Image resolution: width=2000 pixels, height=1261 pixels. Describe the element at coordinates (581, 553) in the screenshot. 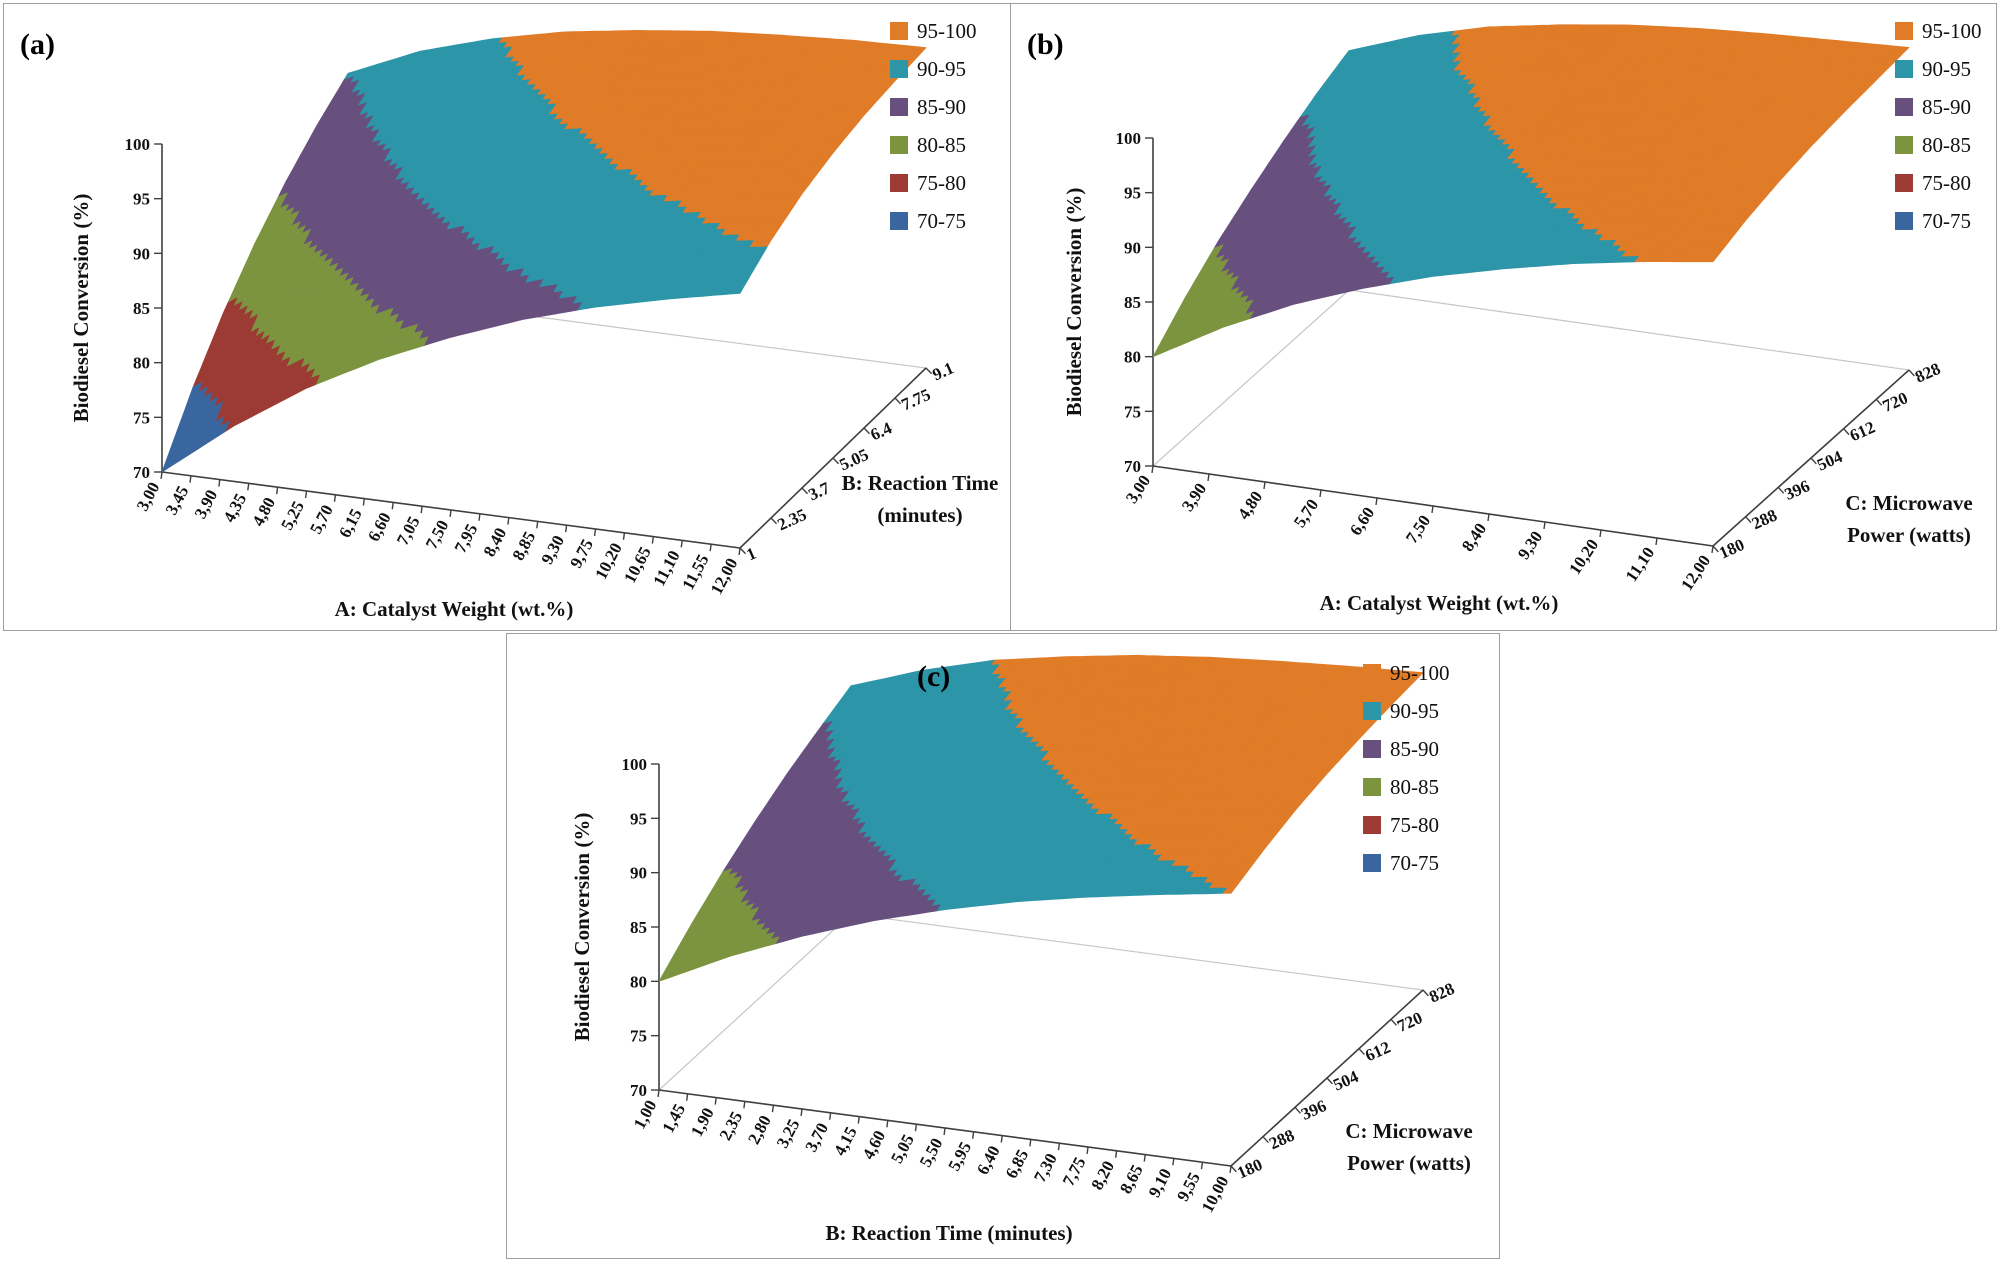

I see `x-tick-label: 9,75` at that location.